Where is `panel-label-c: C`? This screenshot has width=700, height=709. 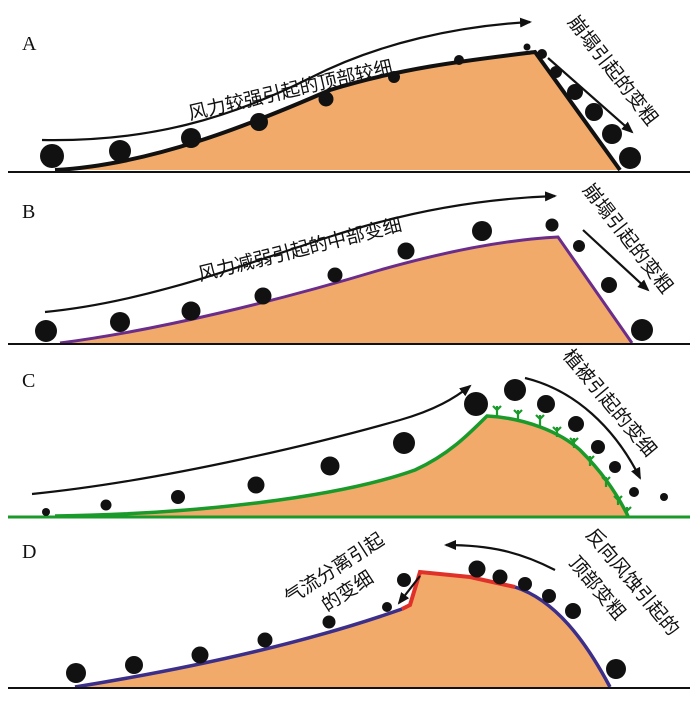 panel-label-c: C is located at coordinates (28, 381).